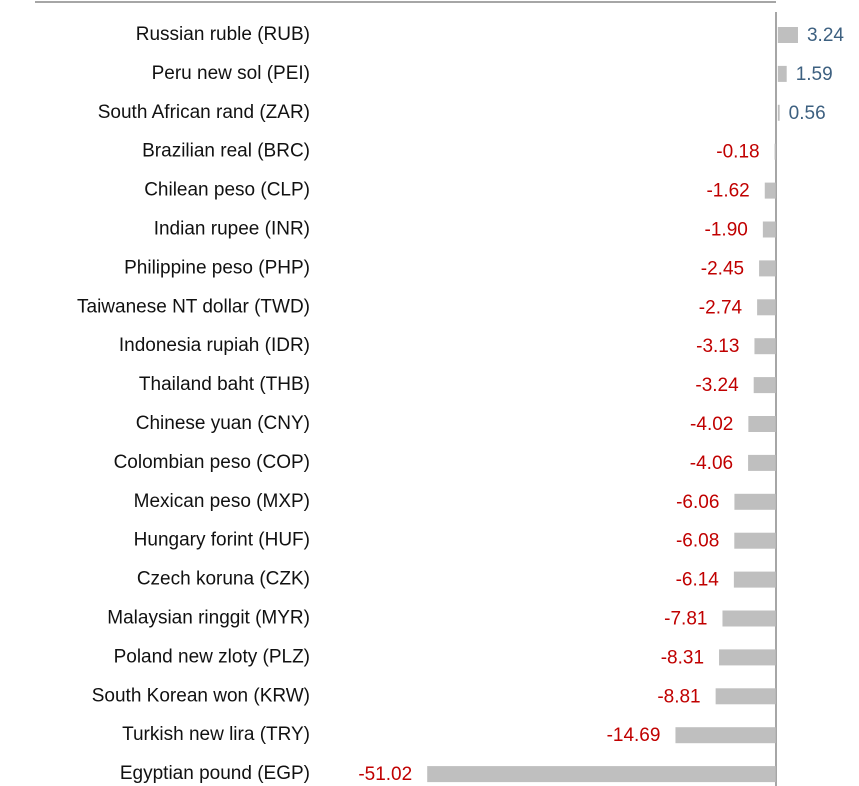 This screenshot has width=859, height=786. Describe the element at coordinates (223, 34) in the screenshot. I see `category-label: Russian ruble (RUB)` at that location.